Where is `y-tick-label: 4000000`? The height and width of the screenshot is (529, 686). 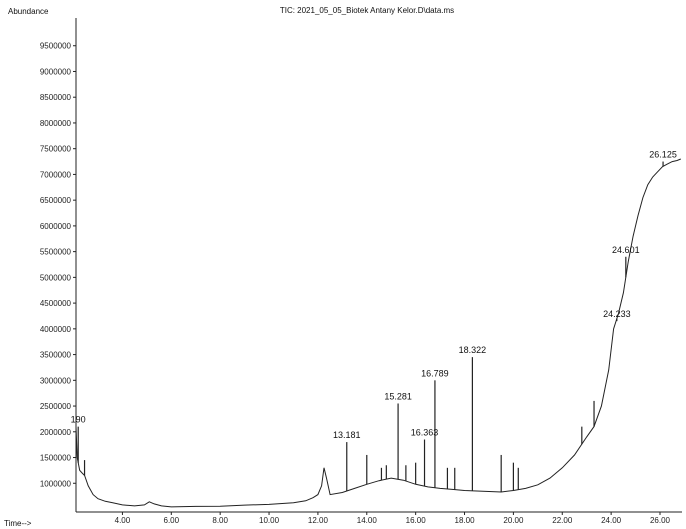 y-tick-label: 4000000 is located at coordinates (56, 329).